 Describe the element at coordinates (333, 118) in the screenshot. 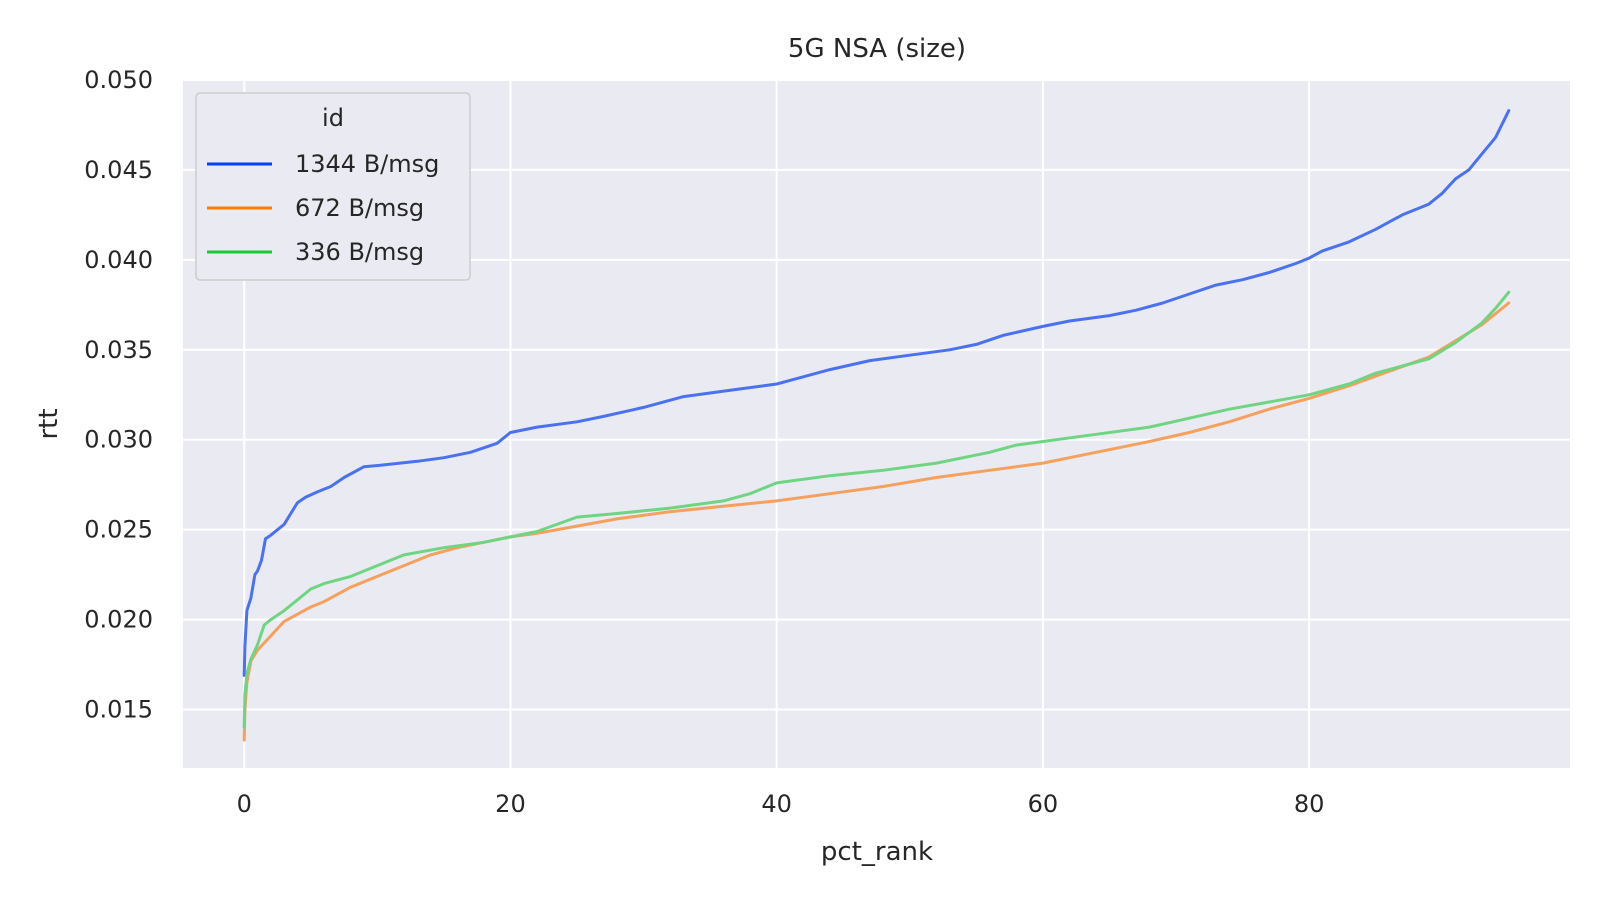

I see `legend-title: id` at that location.